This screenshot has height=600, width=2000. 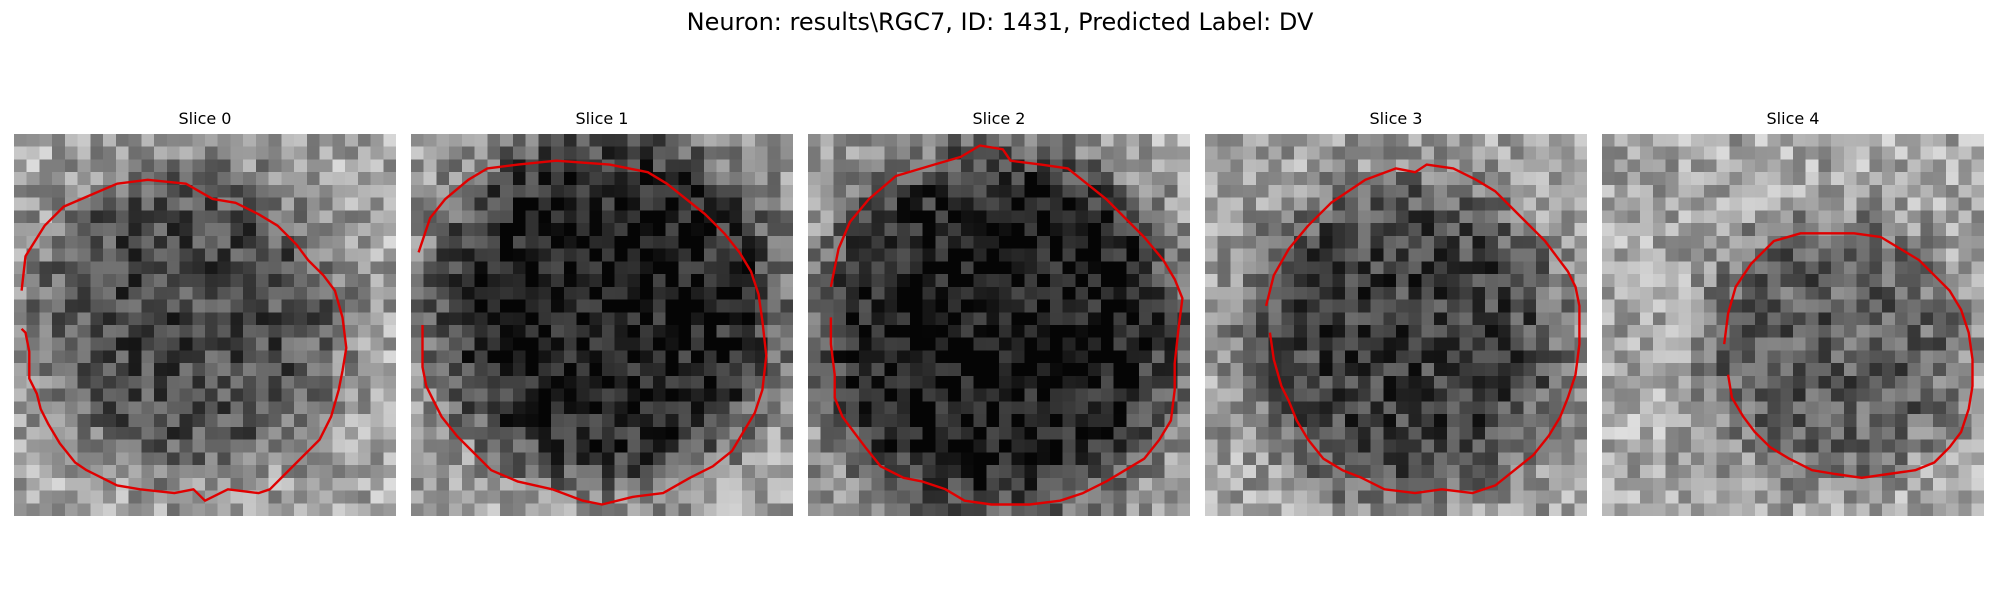 I want to click on slice-panel-2: Slice 2, so click(x=999, y=310).